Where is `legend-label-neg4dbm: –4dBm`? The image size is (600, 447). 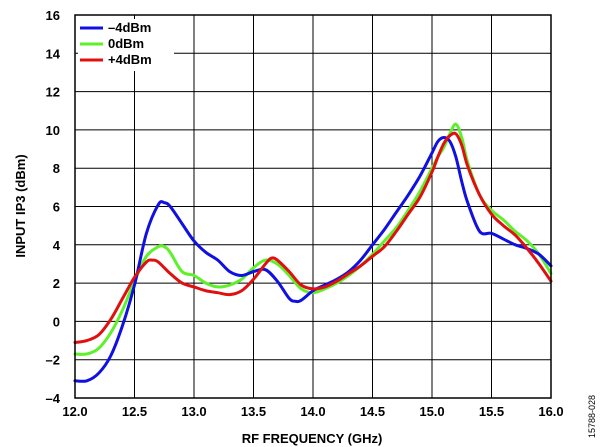
legend-label-neg4dbm: –4dBm is located at coordinates (129, 27).